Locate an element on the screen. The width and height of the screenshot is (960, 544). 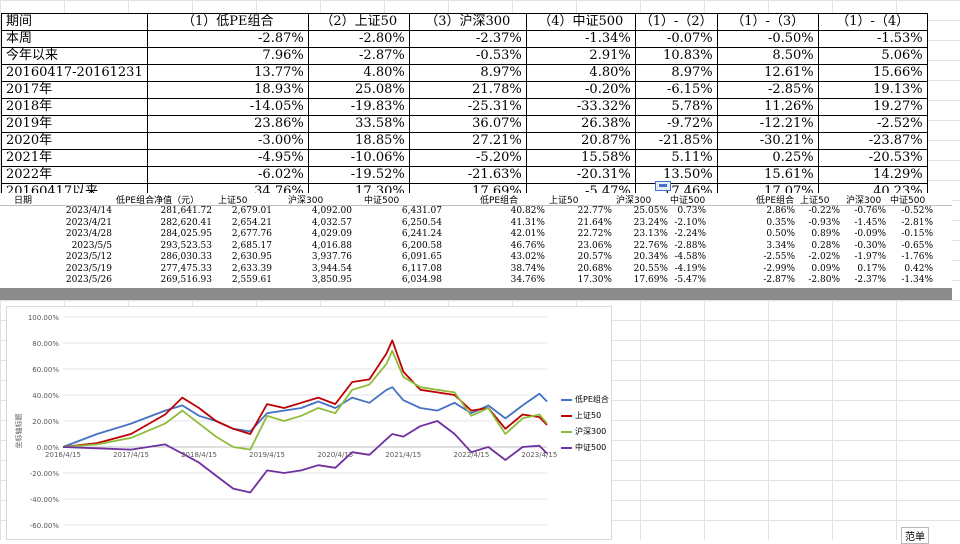
corner-button: 范单 is located at coordinates (915, 535).